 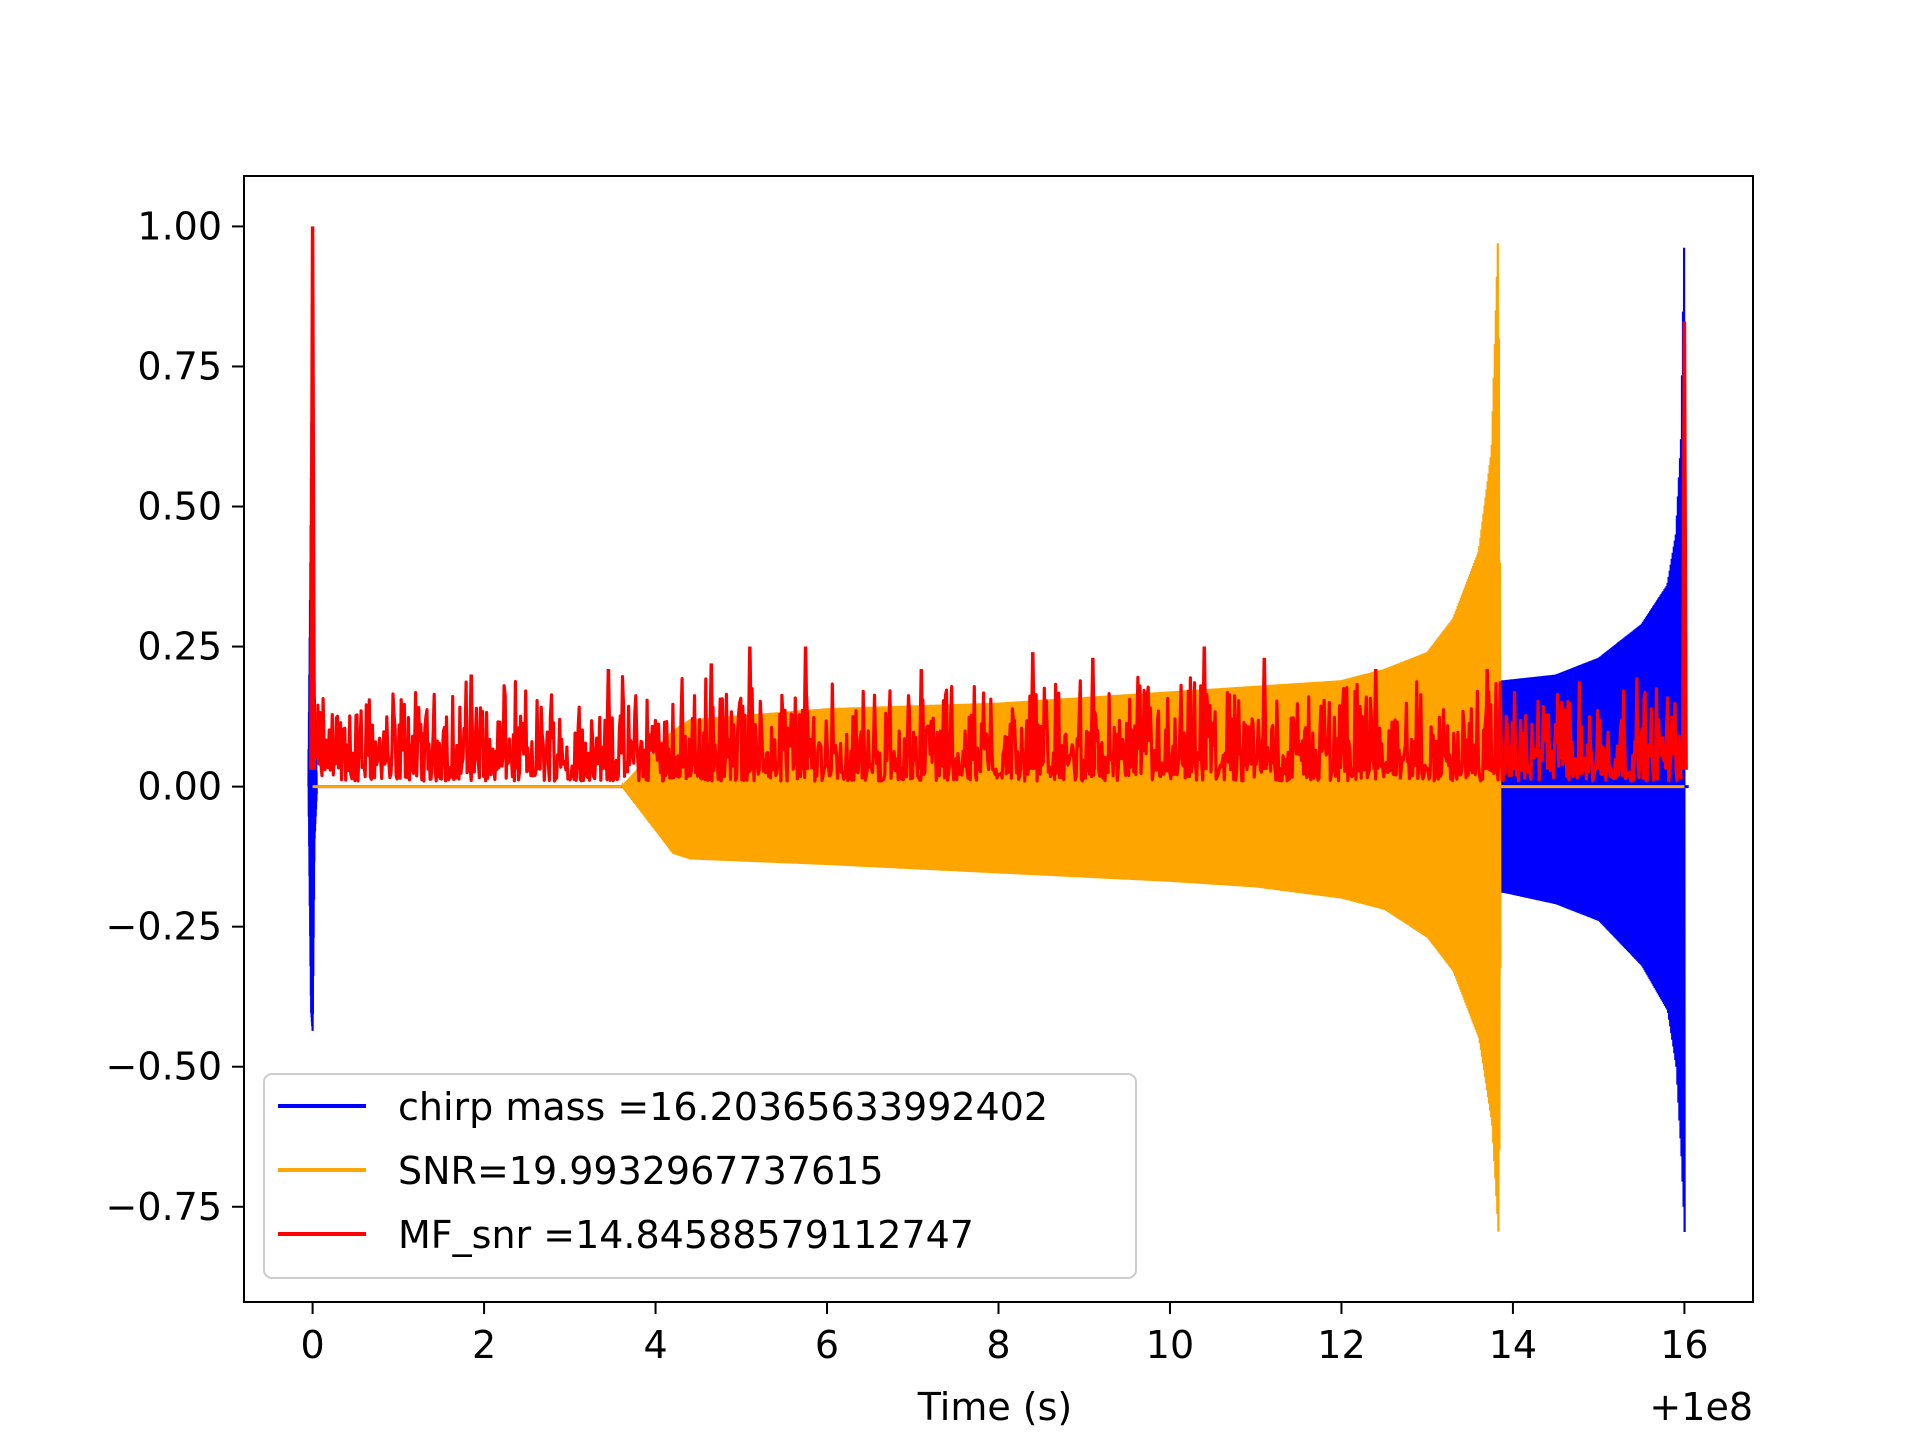 I want to click on y-tick-label: 0.25, so click(x=179, y=647).